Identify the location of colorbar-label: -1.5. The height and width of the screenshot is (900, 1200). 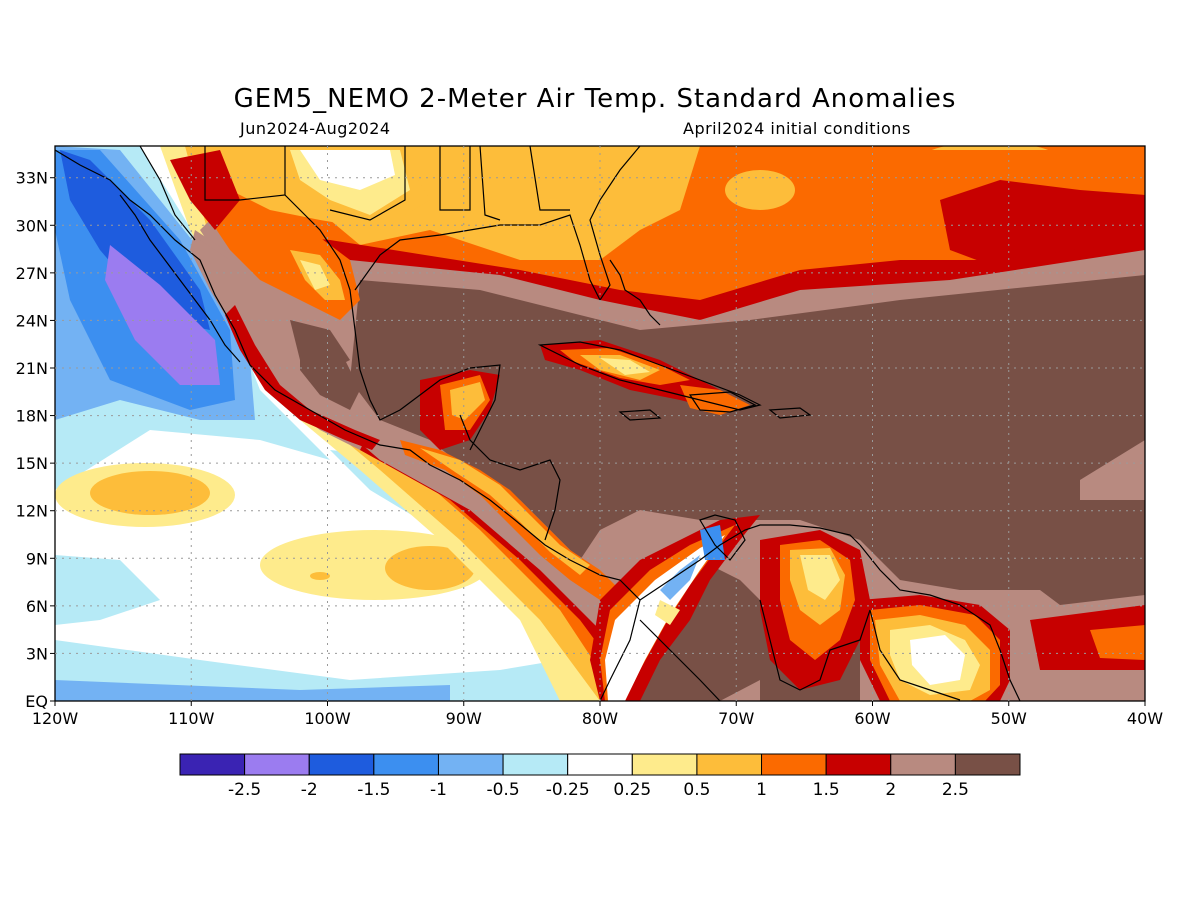
(373, 790).